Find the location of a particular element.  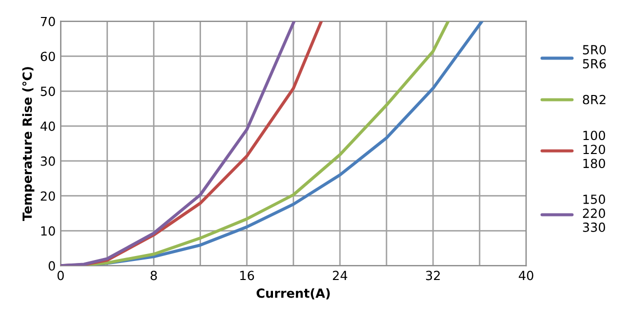

legend-label: 150 220 330 is located at coordinates (594, 213).